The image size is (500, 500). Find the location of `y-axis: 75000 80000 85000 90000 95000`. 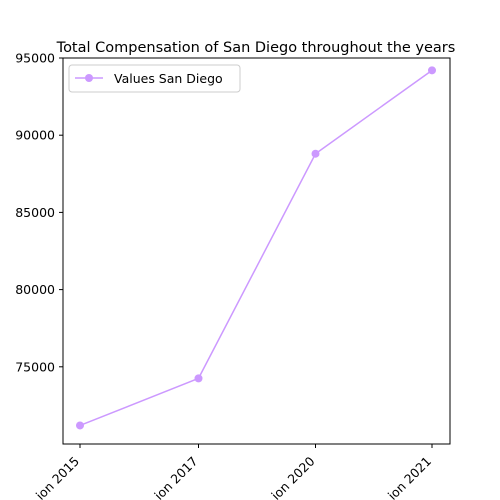

y-axis: 75000 80000 85000 90000 95000 is located at coordinates (39, 212).